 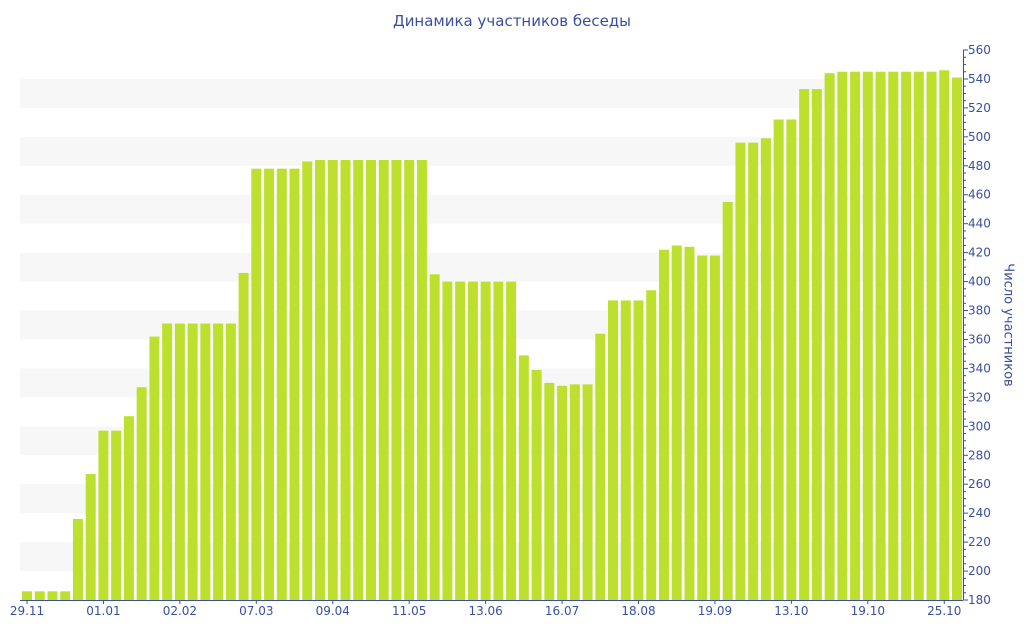 I want to click on x-tick-label: 29.11, so click(x=27, y=611).